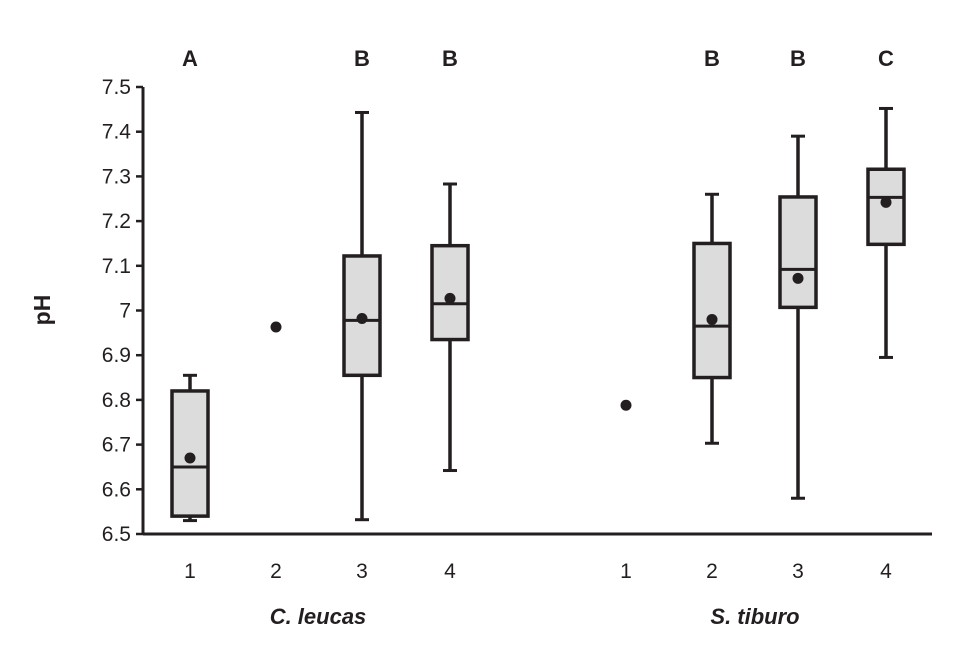 The width and height of the screenshot is (972, 652). What do you see at coordinates (886, 58) in the screenshot?
I see `significance-letter: C` at bounding box center [886, 58].